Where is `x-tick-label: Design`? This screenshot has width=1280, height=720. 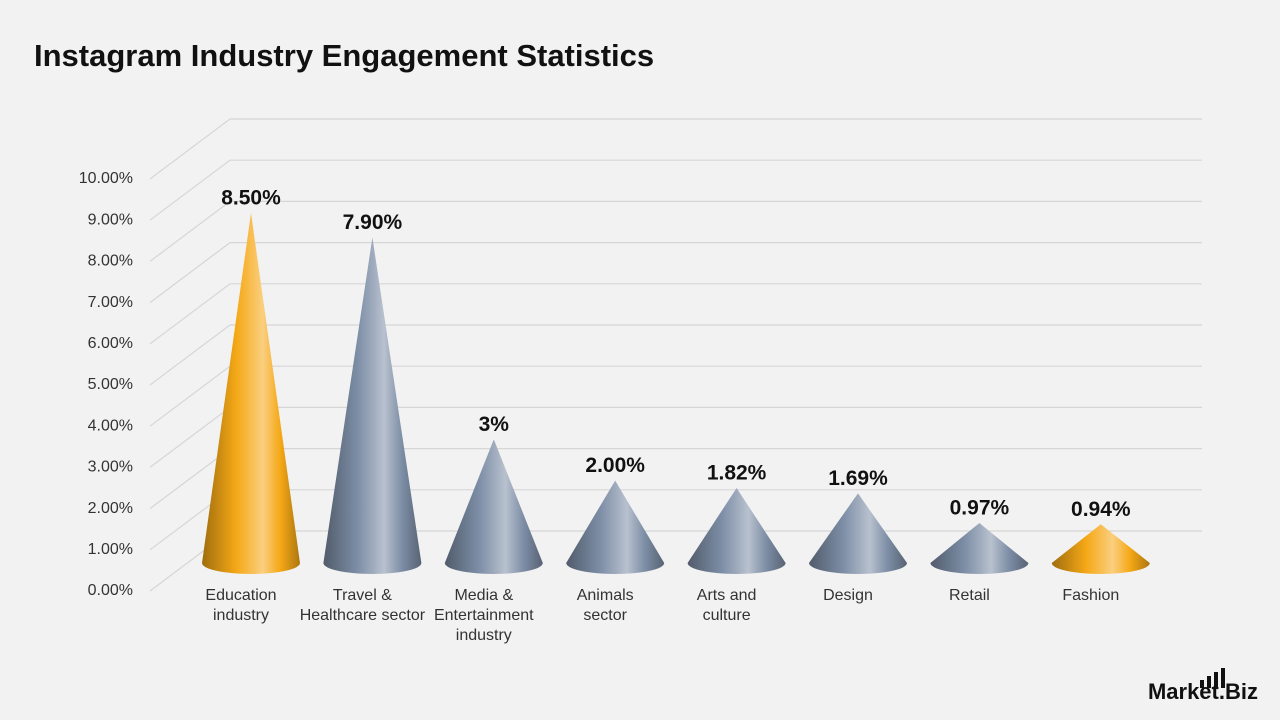
x-tick-label: Design is located at coordinates (848, 595).